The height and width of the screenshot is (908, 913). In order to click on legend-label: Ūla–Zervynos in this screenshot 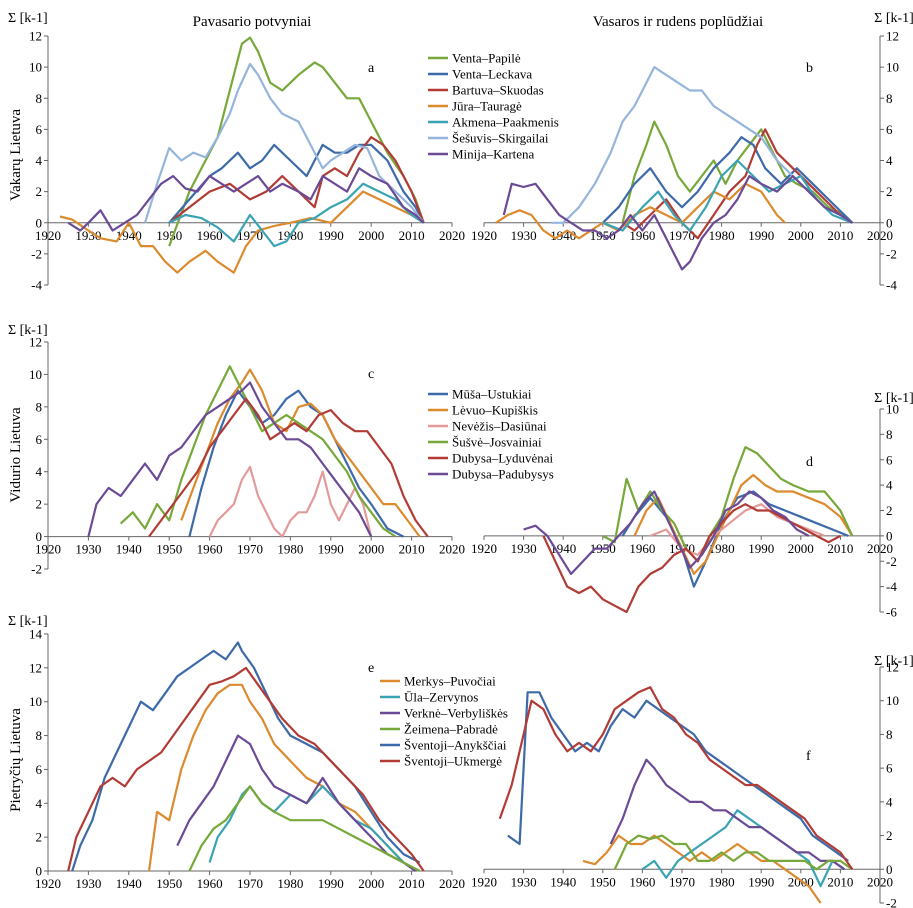, I will do `click(441, 697)`.